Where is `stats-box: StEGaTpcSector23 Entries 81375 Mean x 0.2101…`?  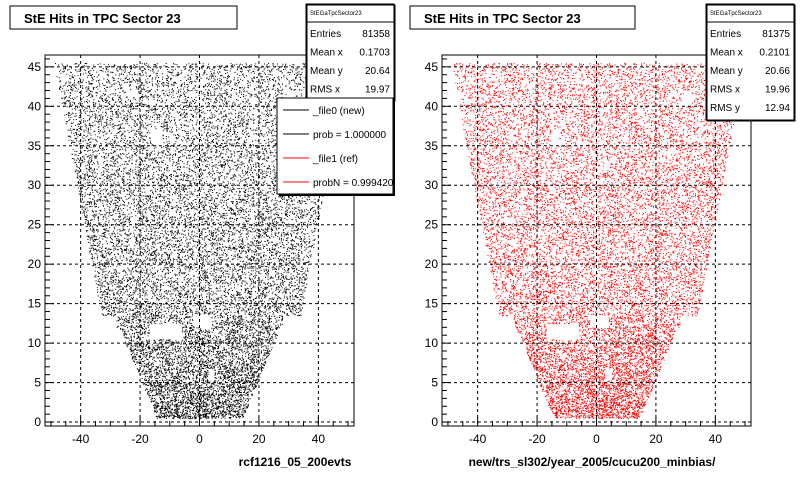
stats-box: StEGaTpcSector23 Entries 81375 Mean x 0.2101… is located at coordinates (750, 62).